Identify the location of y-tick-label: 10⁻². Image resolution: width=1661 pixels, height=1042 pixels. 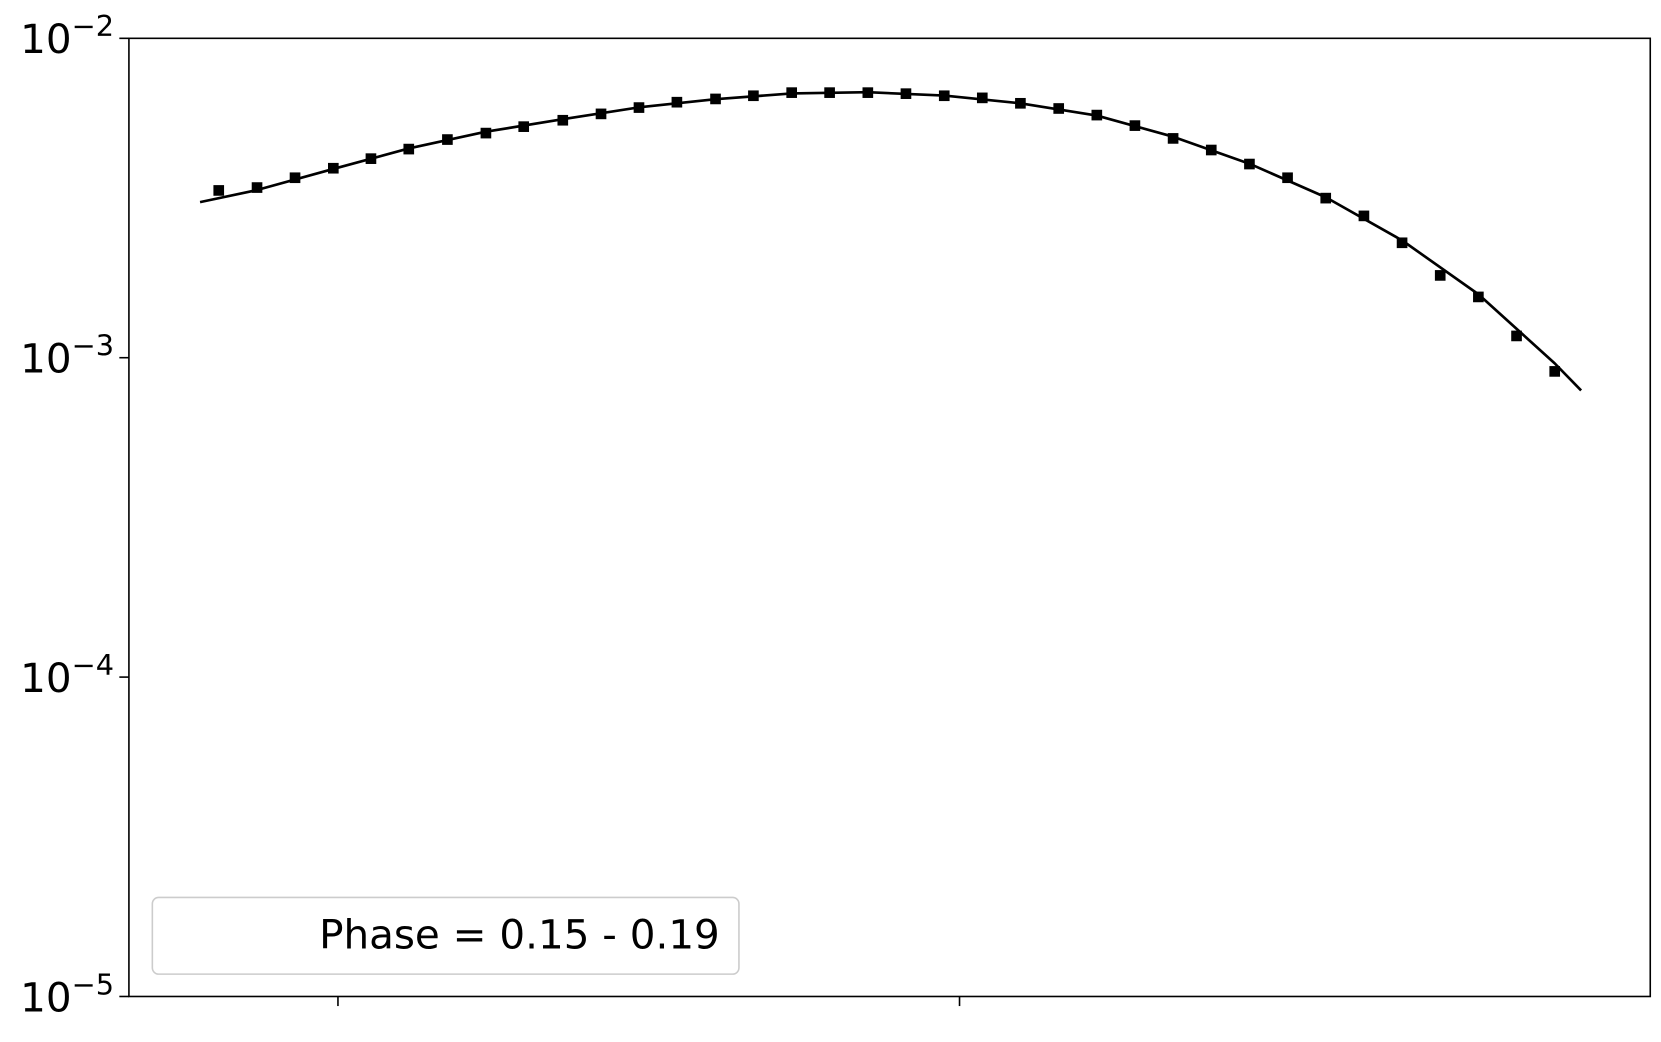
(67, 36).